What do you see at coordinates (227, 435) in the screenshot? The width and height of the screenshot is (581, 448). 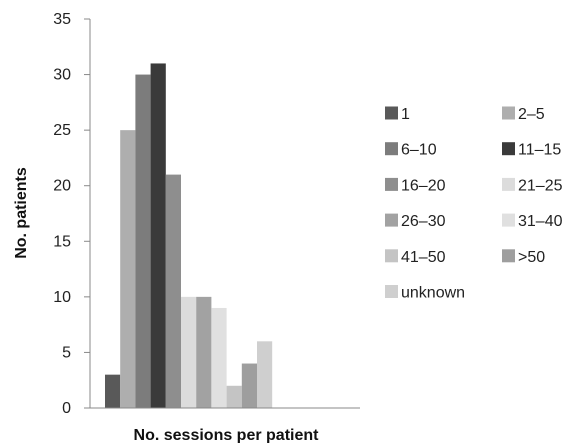 I see `x-axis-title: No. sessions per patient` at bounding box center [227, 435].